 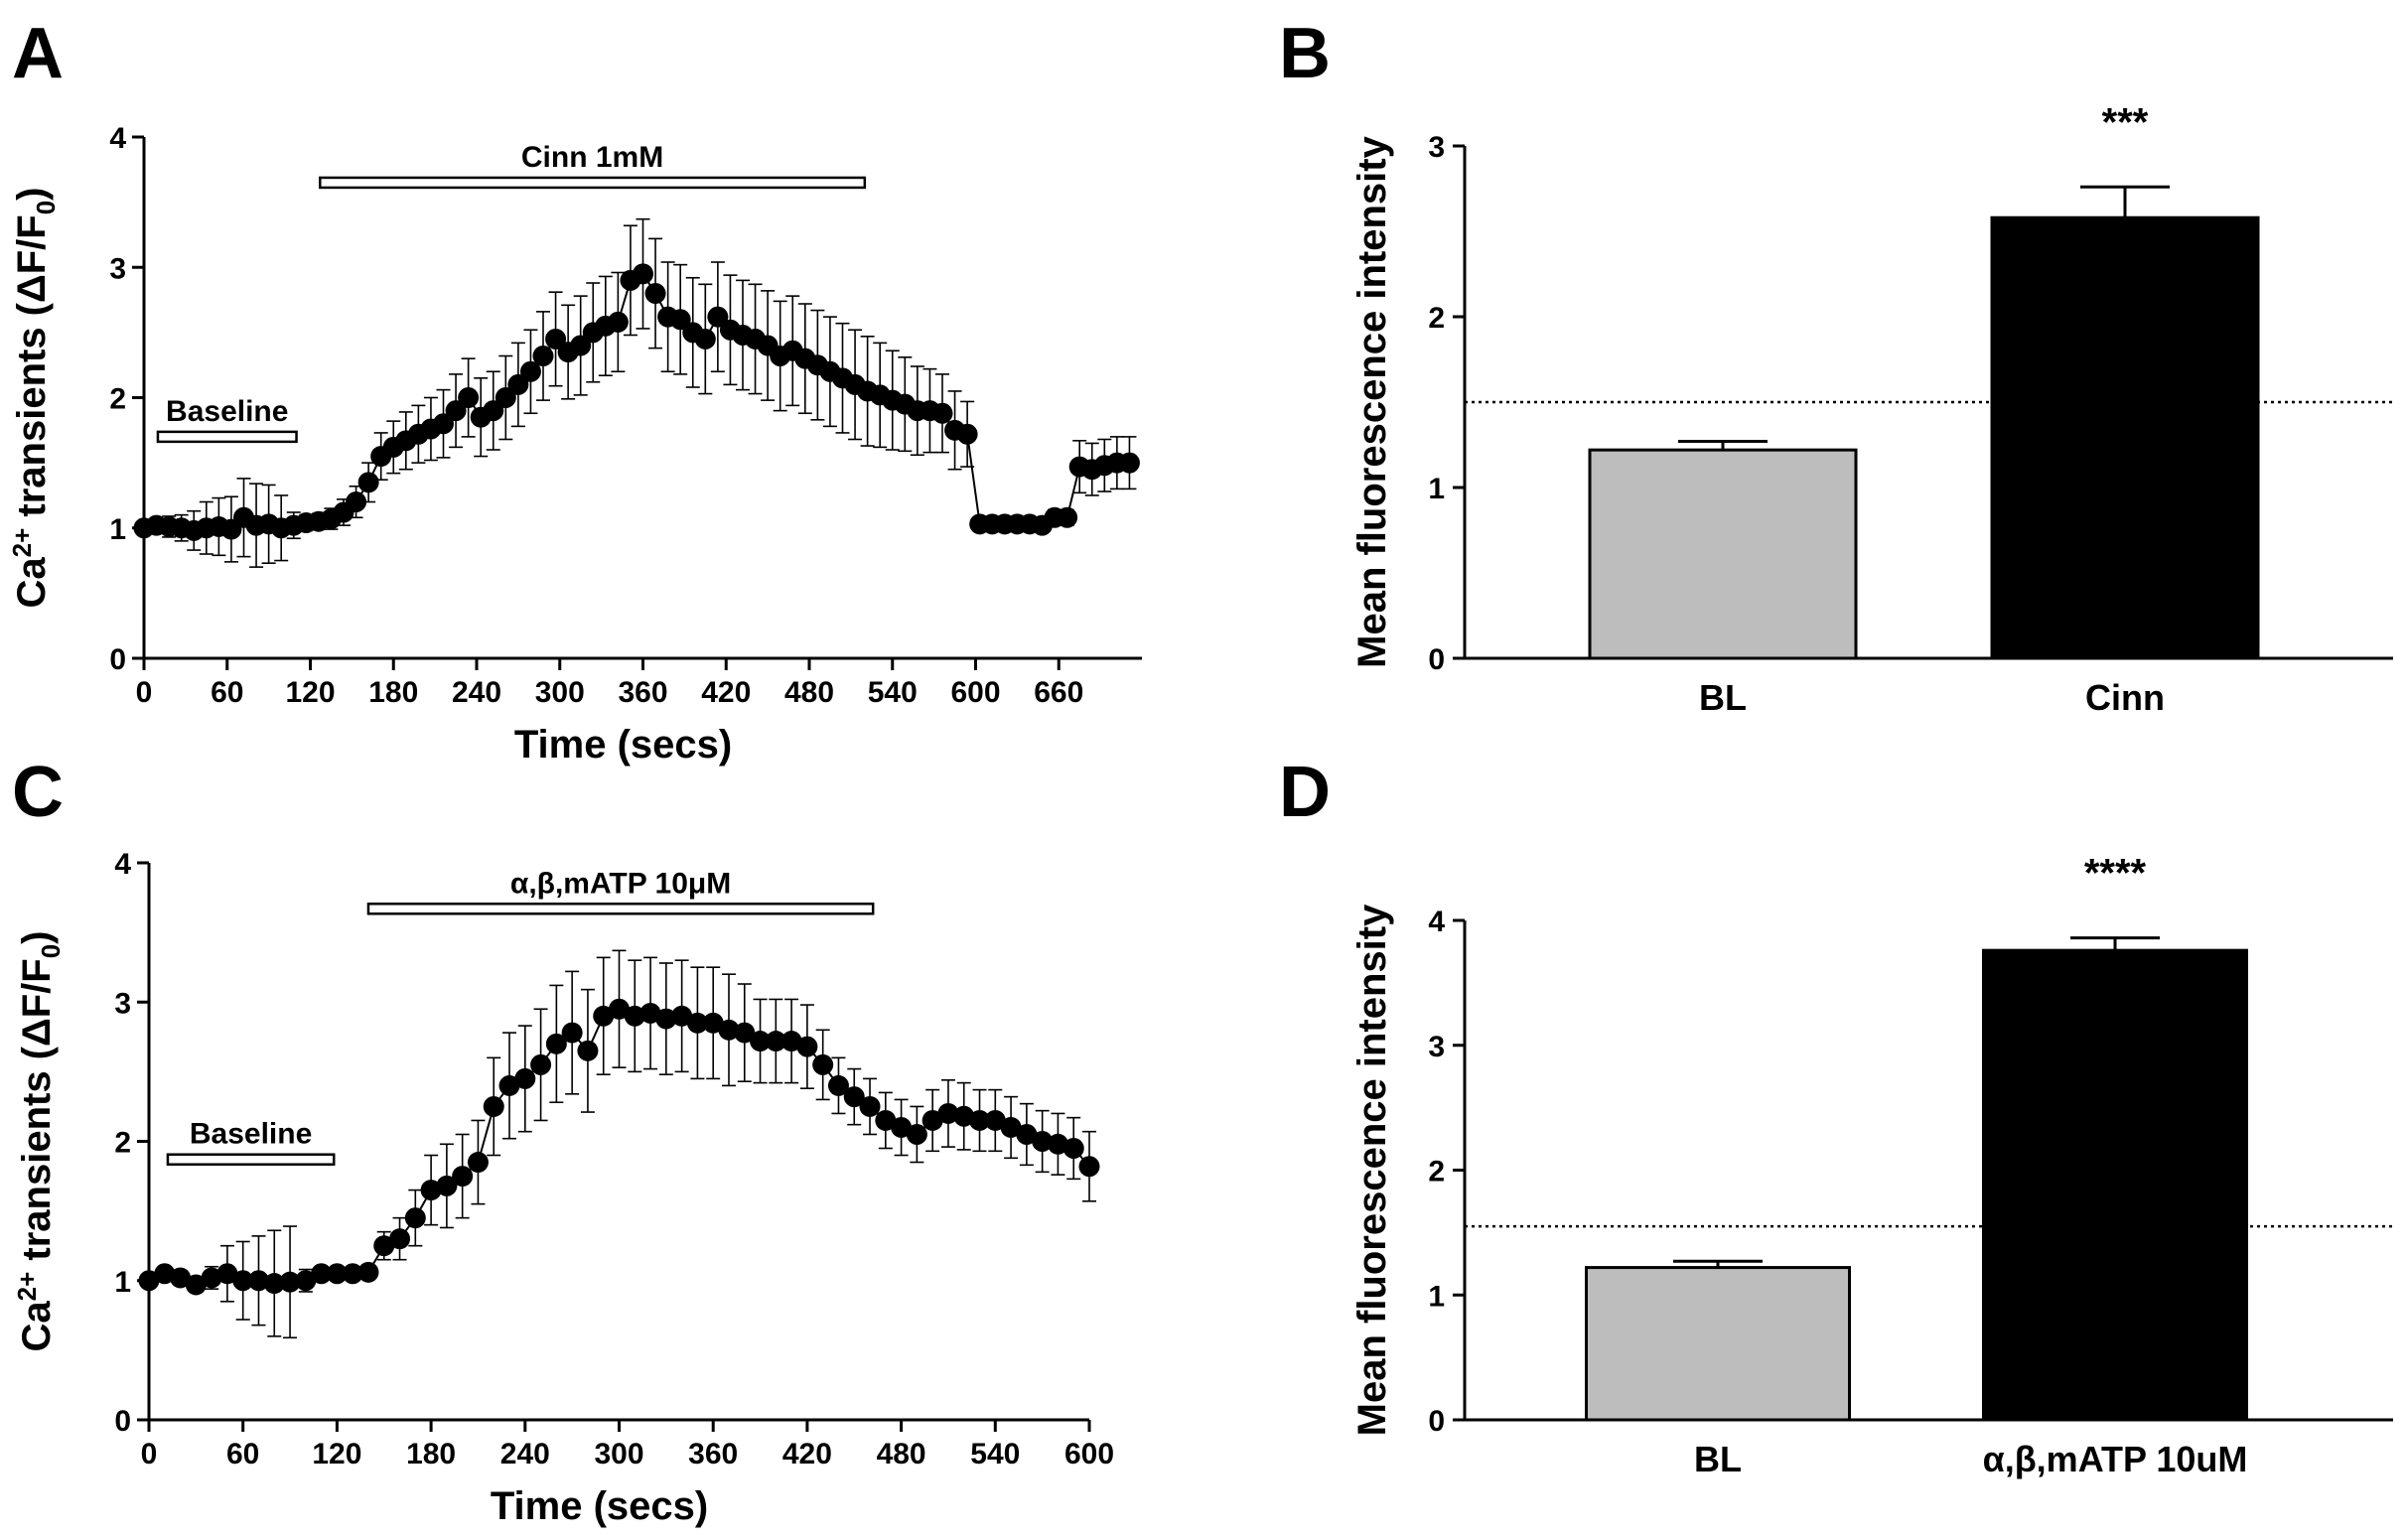 I want to click on significance-label: ***, so click(x=2125, y=122).